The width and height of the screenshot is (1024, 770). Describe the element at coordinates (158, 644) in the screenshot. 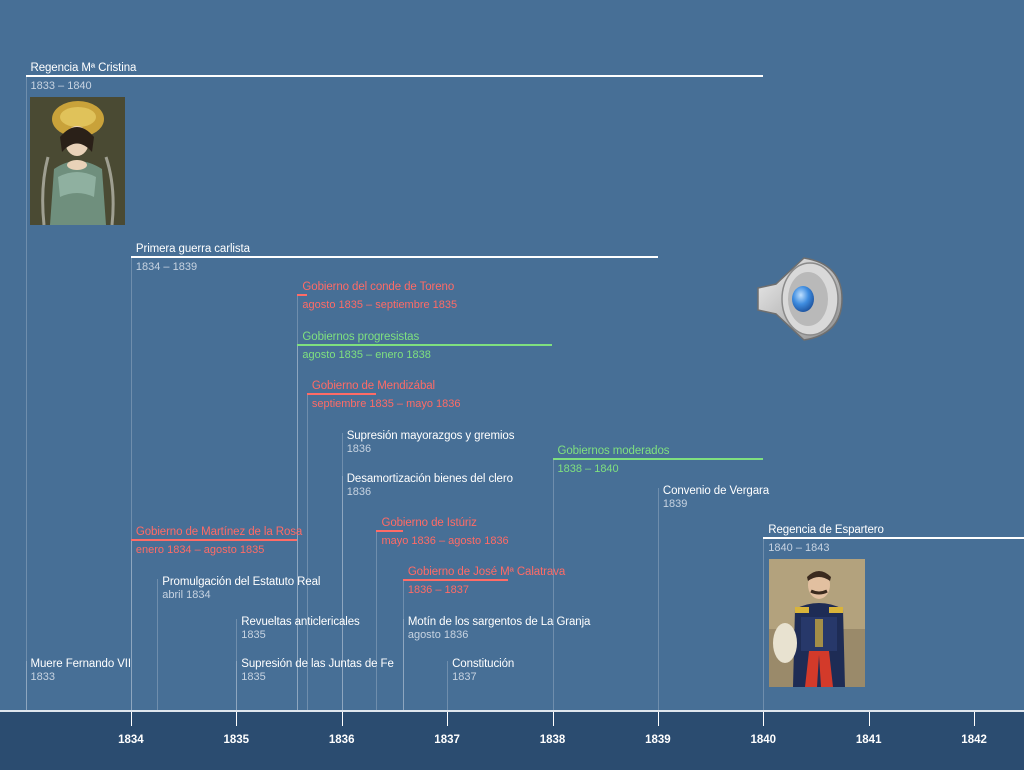

I see `estatuto-real-guide-line` at that location.